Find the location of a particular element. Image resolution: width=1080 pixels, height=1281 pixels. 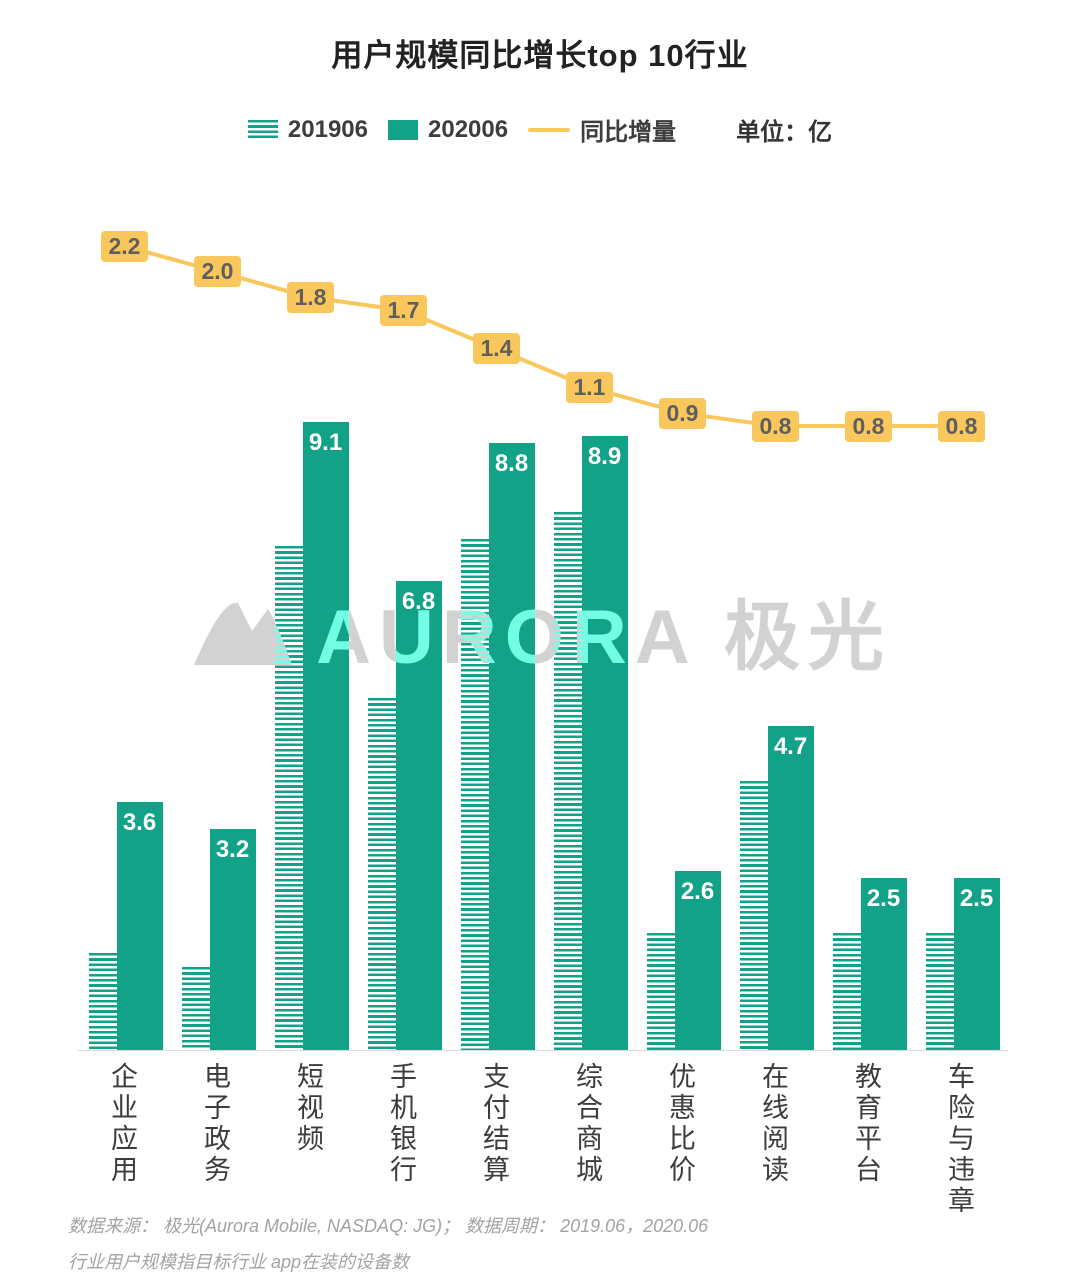

bar-value-label: 8.9 is located at coordinates (604, 456).